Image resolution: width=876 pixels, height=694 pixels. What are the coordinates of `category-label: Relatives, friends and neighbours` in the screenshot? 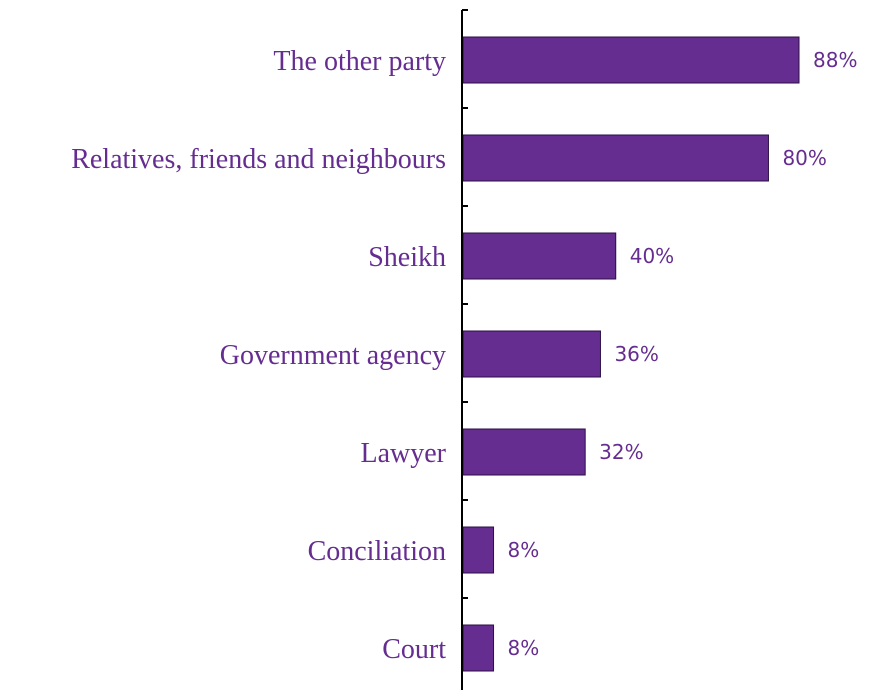 It's located at (258, 159).